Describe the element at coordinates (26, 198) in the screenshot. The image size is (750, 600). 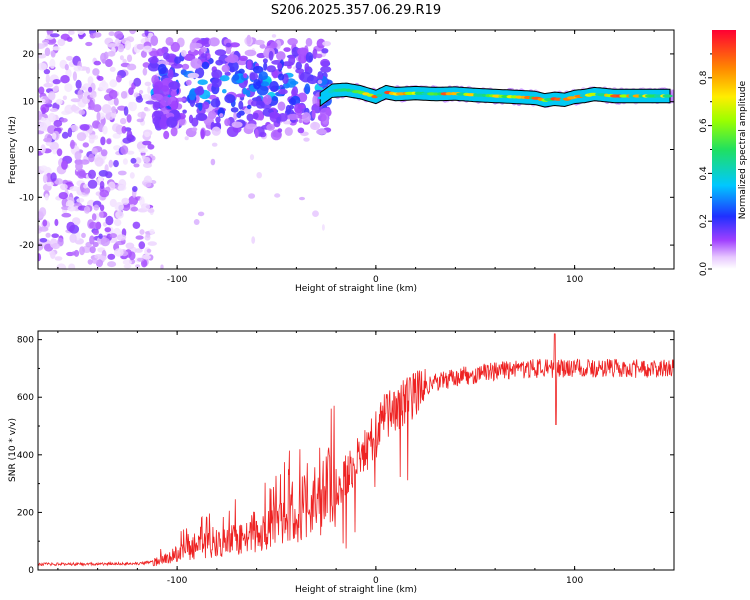
I see `y-tick-label: -10` at that location.